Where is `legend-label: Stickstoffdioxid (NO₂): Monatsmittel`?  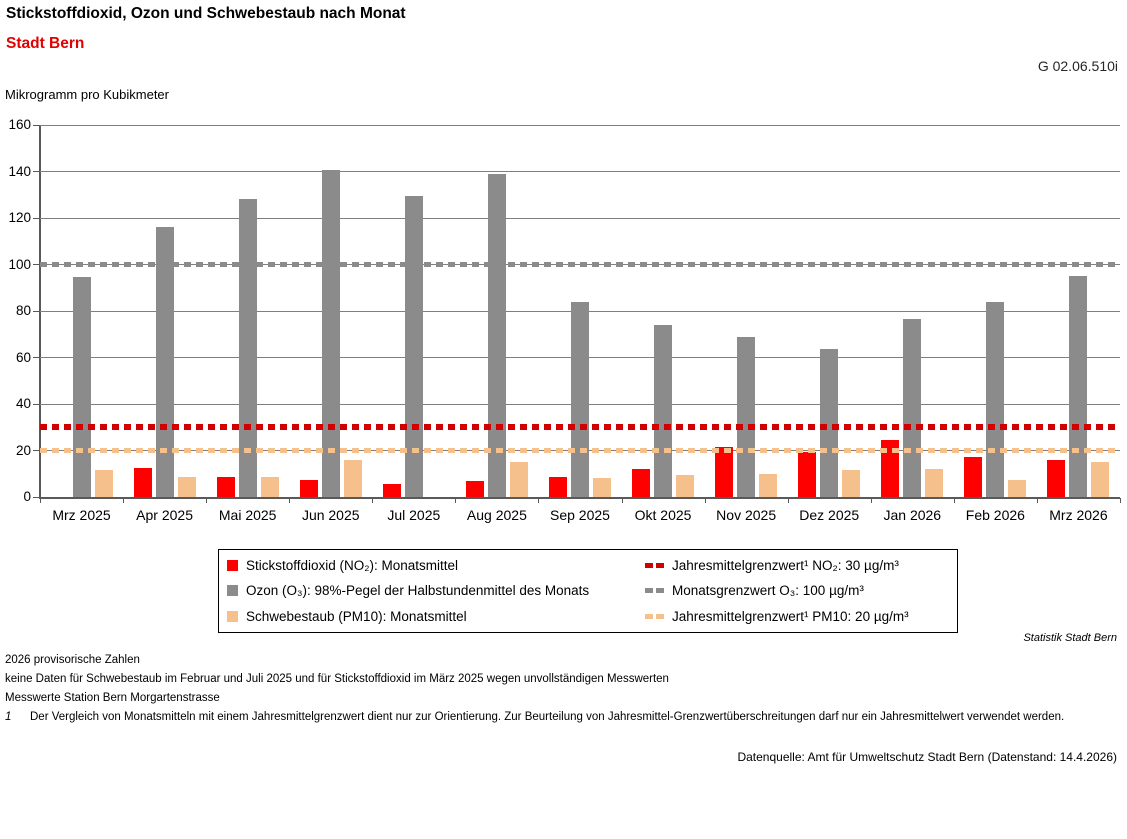
legend-label: Stickstoffdioxid (NO₂): Monatsmittel is located at coordinates (352, 566).